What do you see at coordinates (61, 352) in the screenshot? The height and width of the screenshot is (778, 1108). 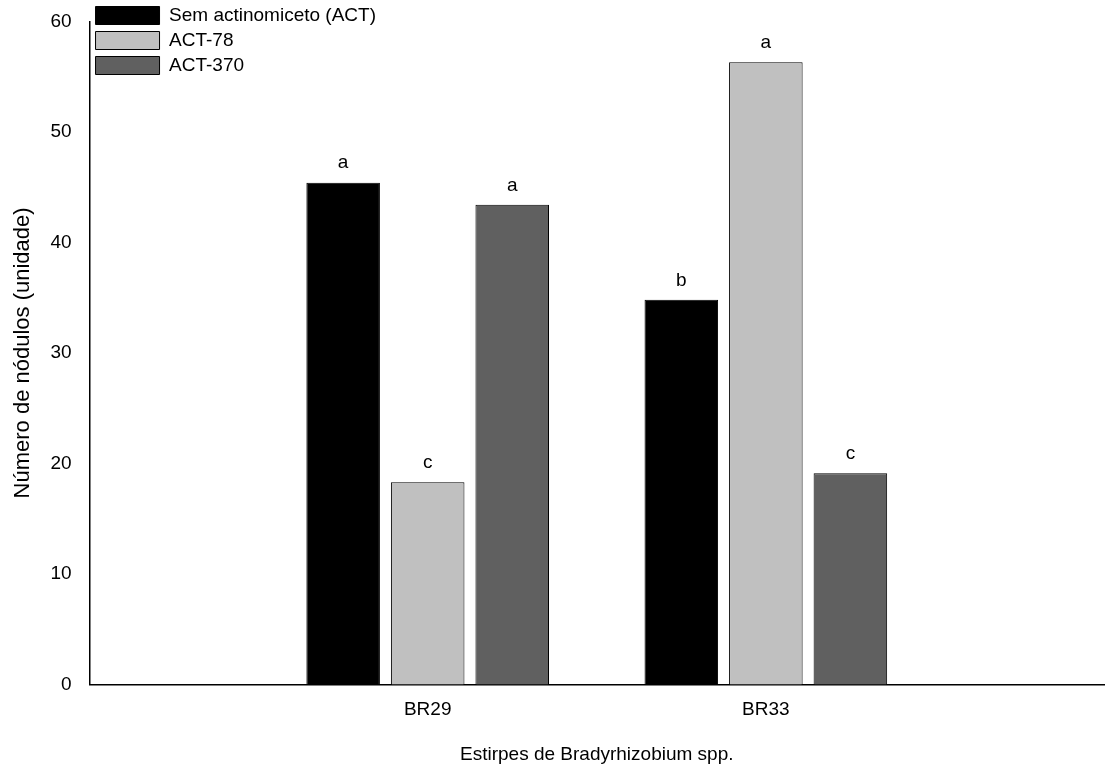 I see `y-tick-label: 30` at bounding box center [61, 352].